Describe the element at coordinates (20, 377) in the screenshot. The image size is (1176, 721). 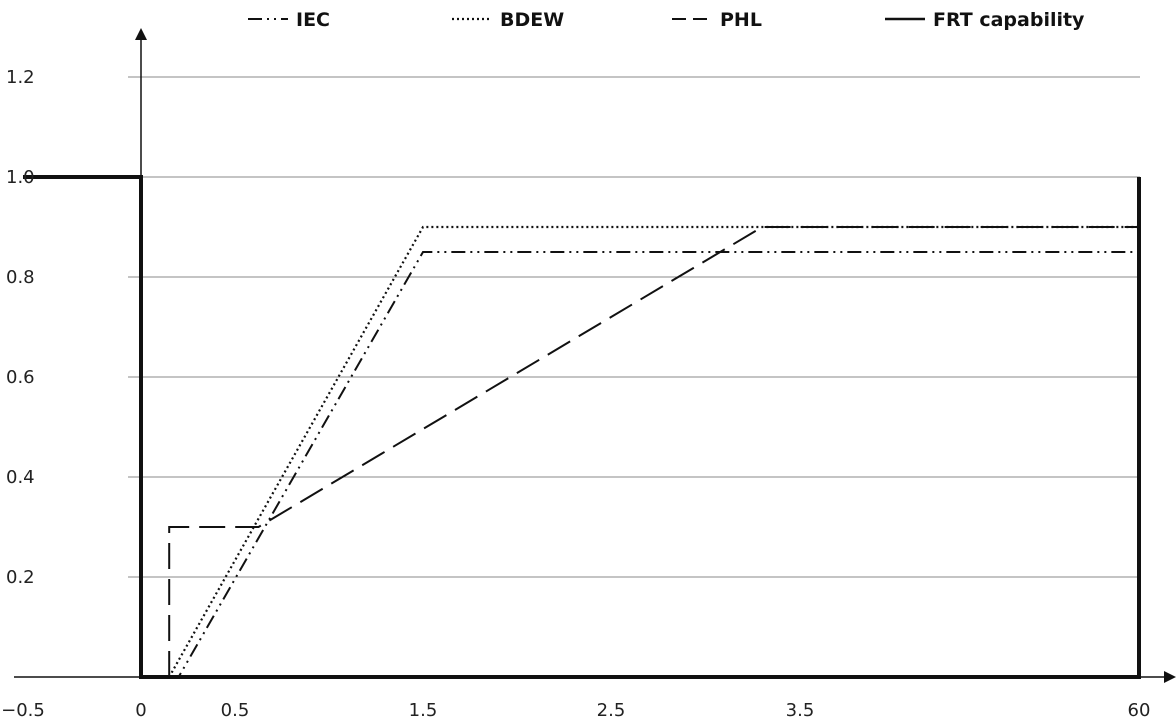
I see `y-tick-label: 0.6` at that location.